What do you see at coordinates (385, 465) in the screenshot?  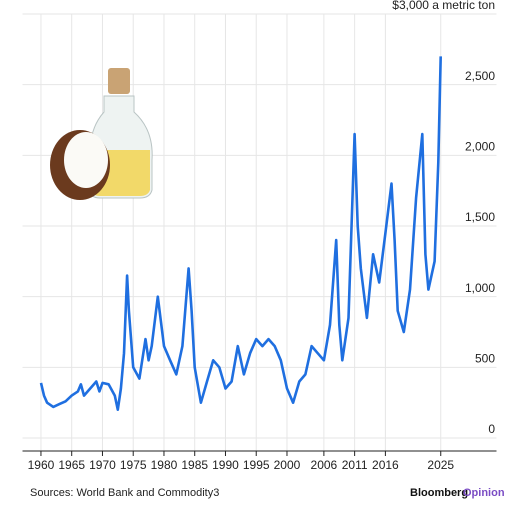 I see `x-tick-label: 2016` at bounding box center [385, 465].